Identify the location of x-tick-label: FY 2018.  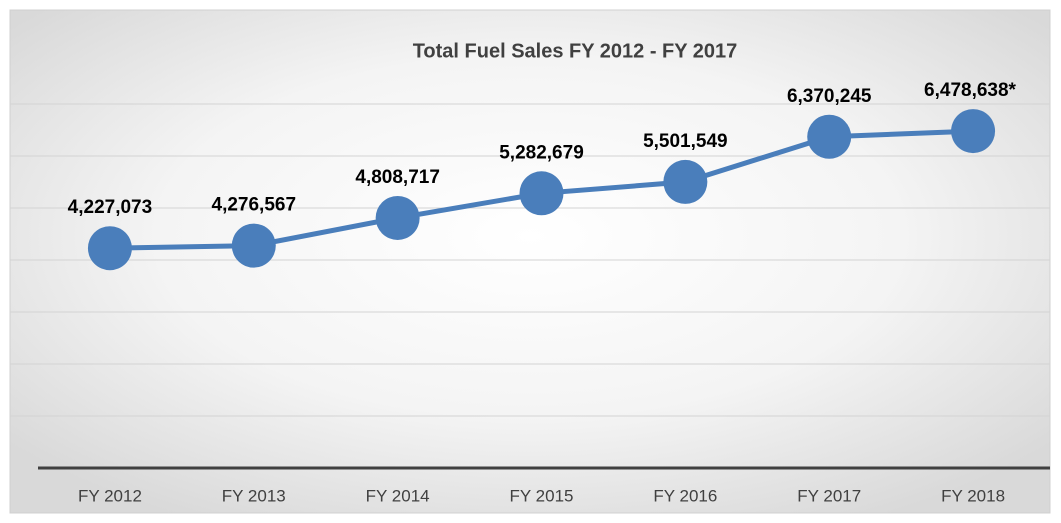
(973, 495).